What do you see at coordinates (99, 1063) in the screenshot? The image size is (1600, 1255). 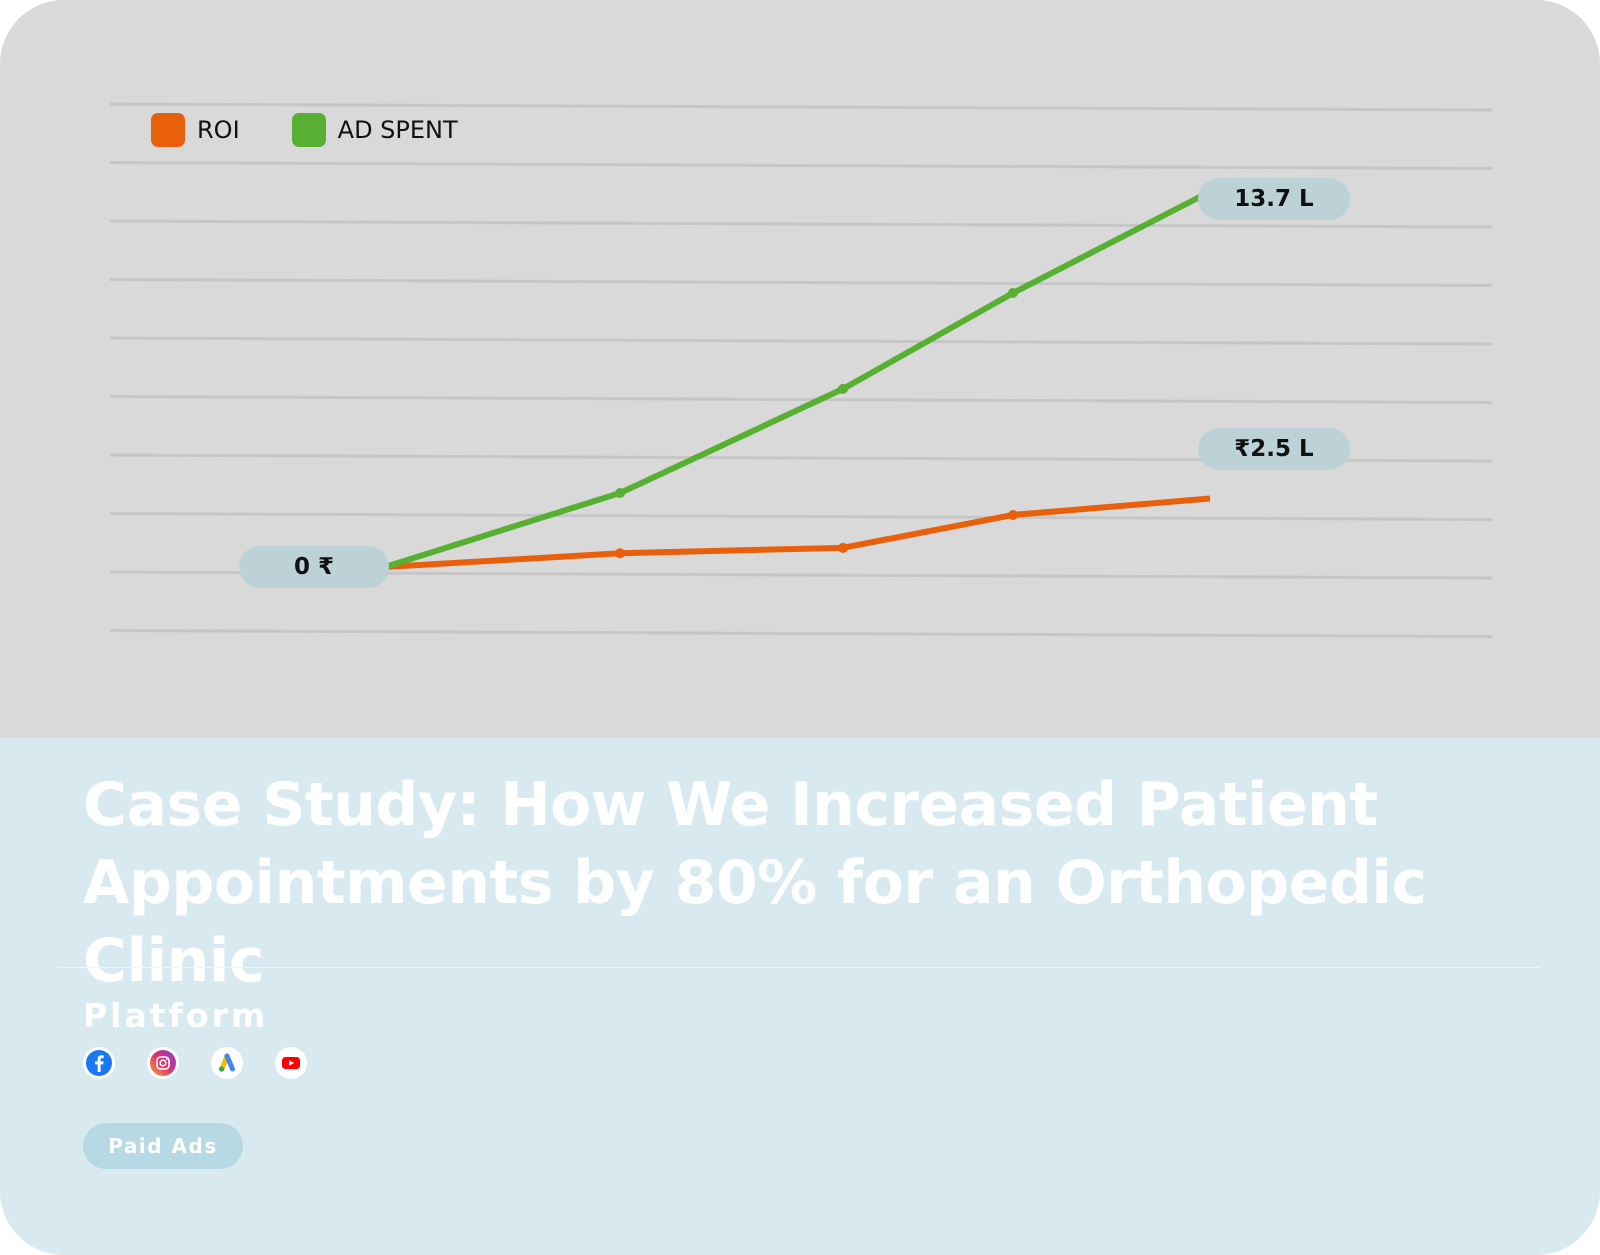 I see `facebook-icon` at bounding box center [99, 1063].